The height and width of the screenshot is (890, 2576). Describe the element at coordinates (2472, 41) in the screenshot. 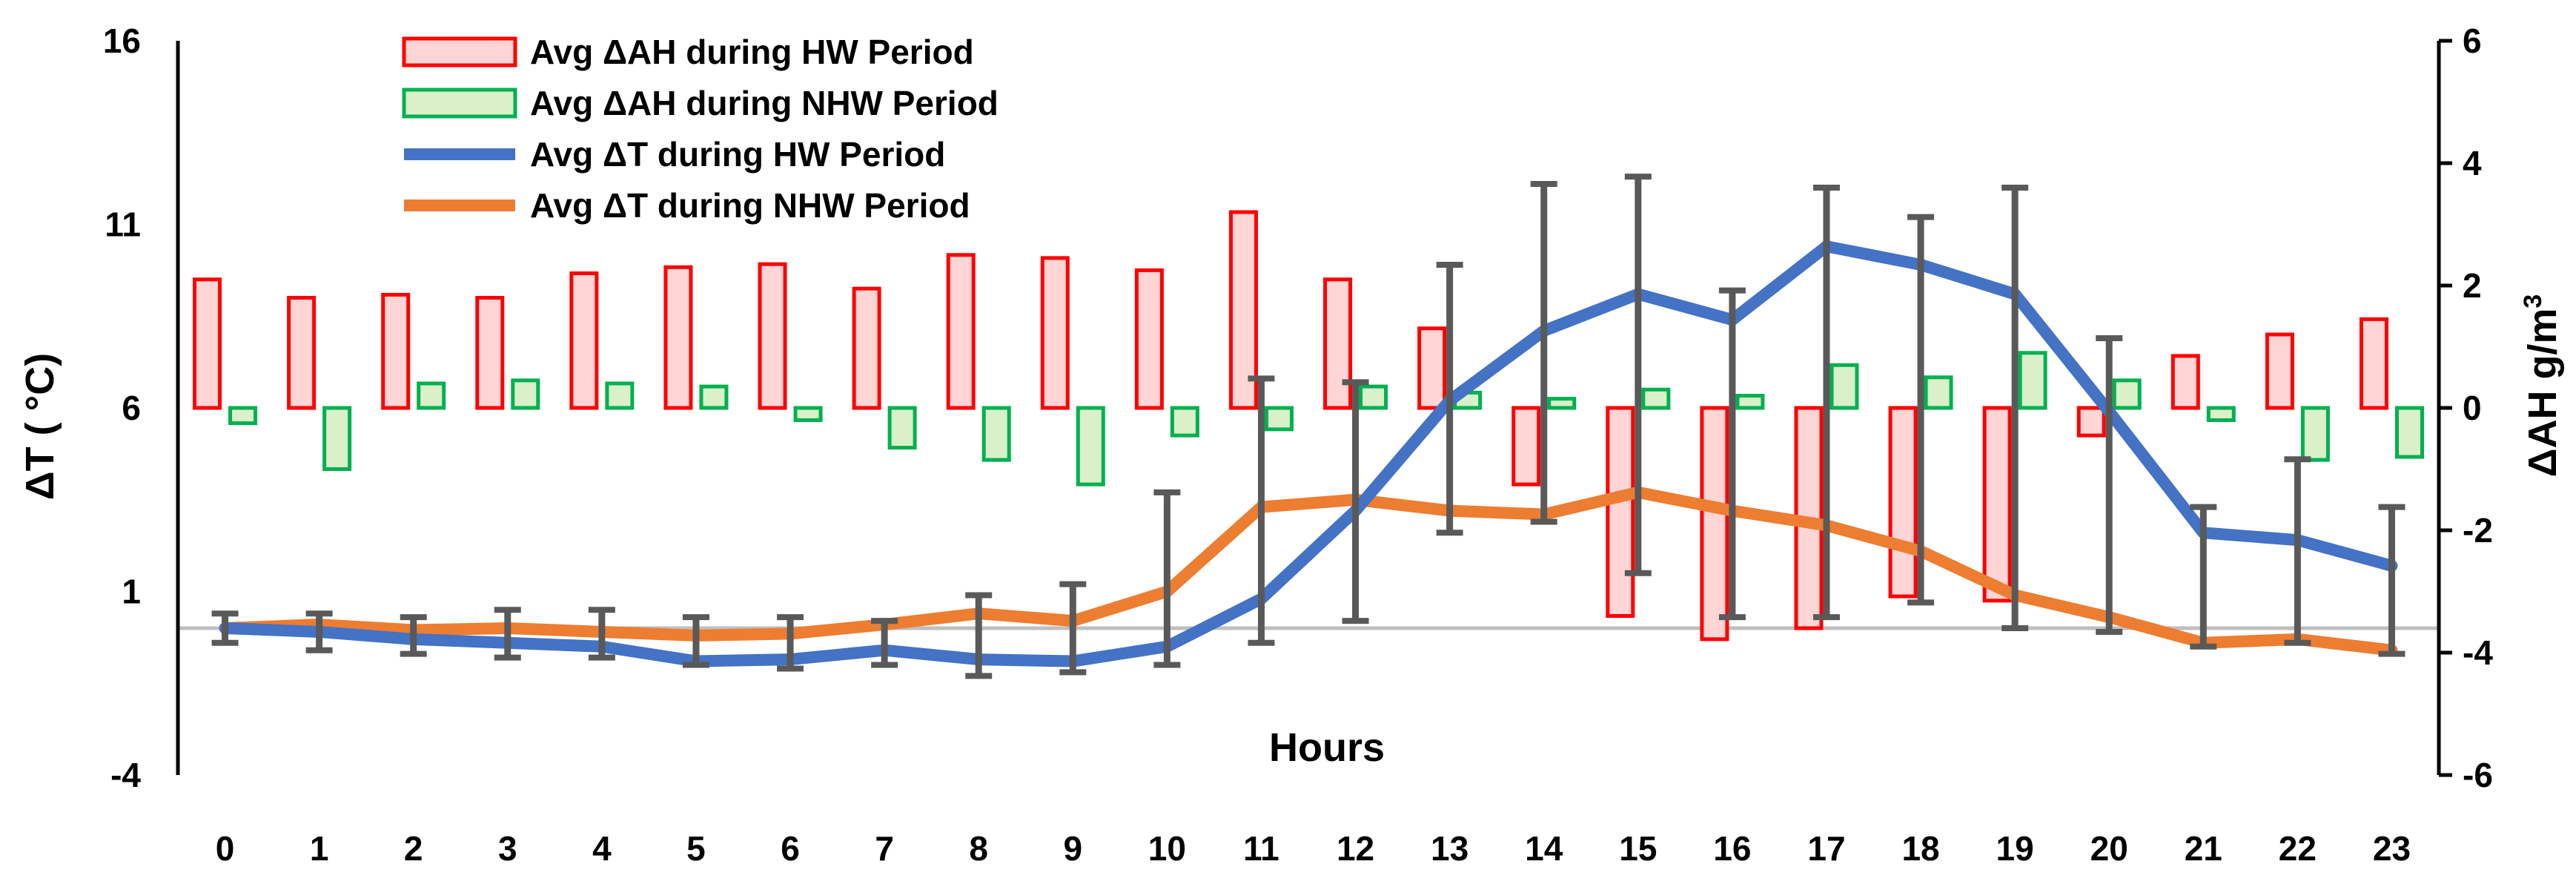

I see `y-right-tick-label: 6` at that location.